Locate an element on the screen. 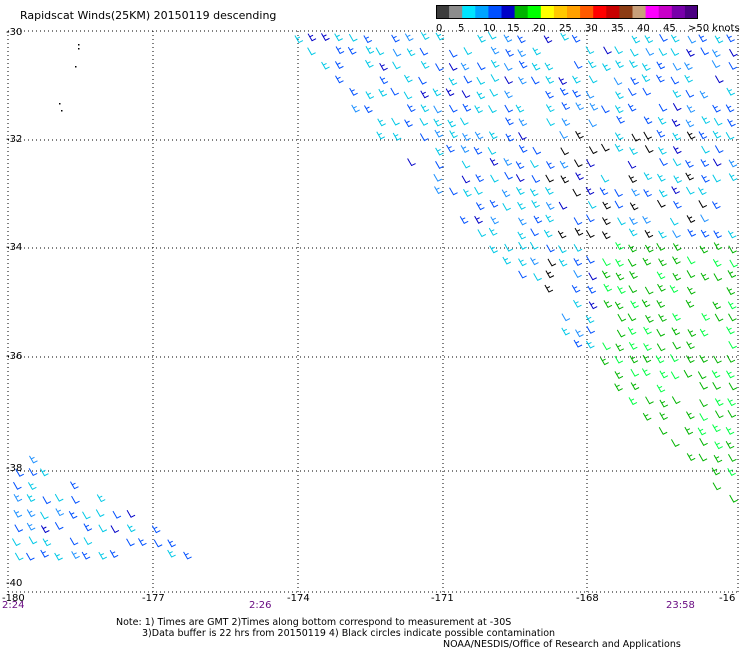  lon-label: -168 is located at coordinates (587, 598).